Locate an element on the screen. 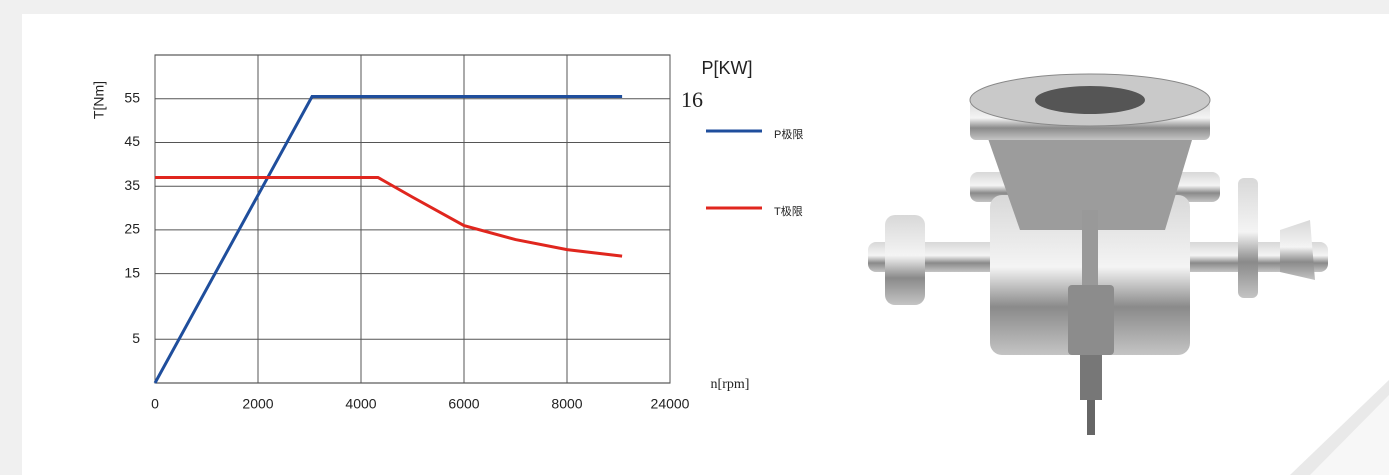 This screenshot has height=475, width=1389. x-tick-label: 24000 is located at coordinates (670, 404).